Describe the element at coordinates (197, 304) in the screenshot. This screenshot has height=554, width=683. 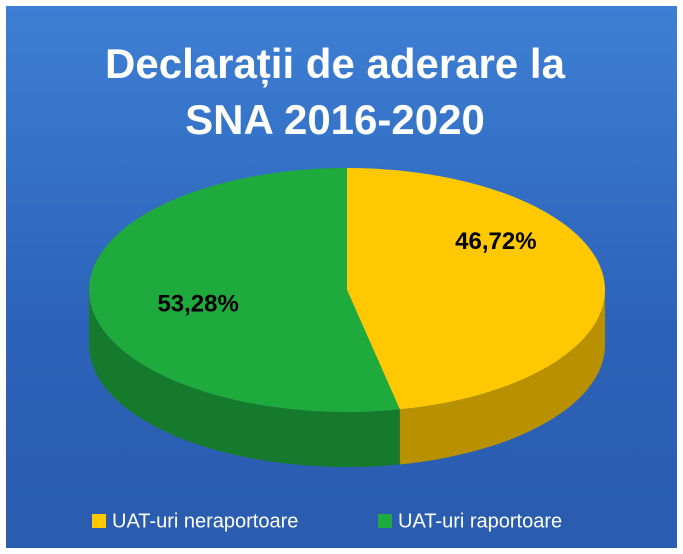
I see `data-label: 53,28%` at that location.